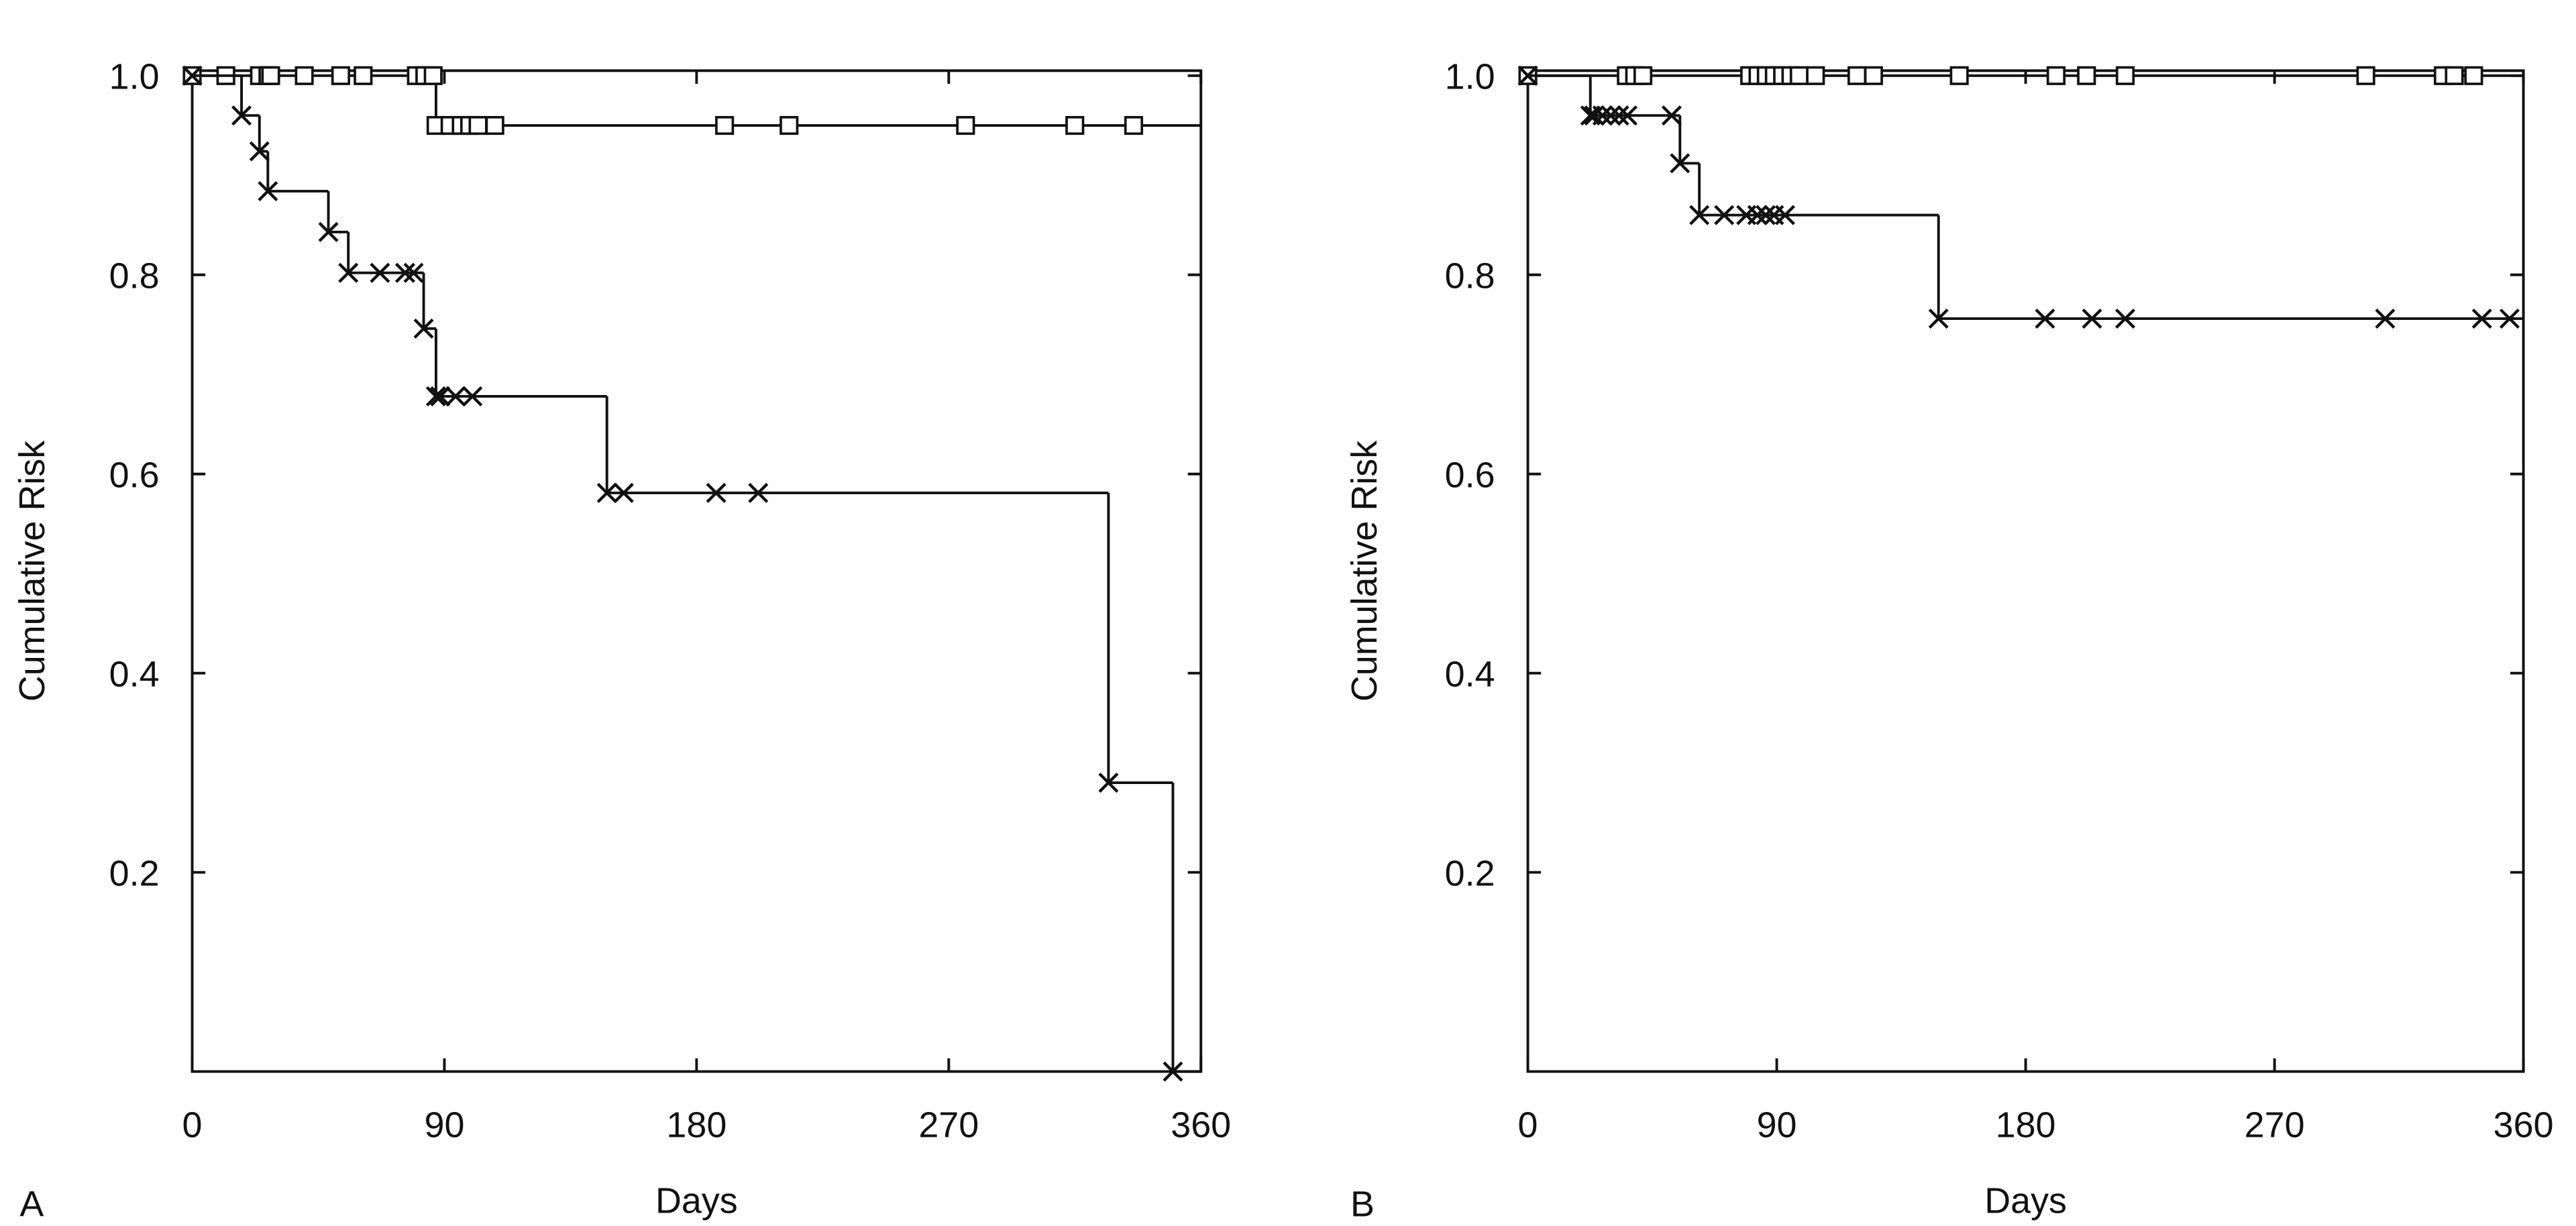 The height and width of the screenshot is (1226, 2576). Describe the element at coordinates (1362, 1204) in the screenshot. I see `panel-label: B` at that location.